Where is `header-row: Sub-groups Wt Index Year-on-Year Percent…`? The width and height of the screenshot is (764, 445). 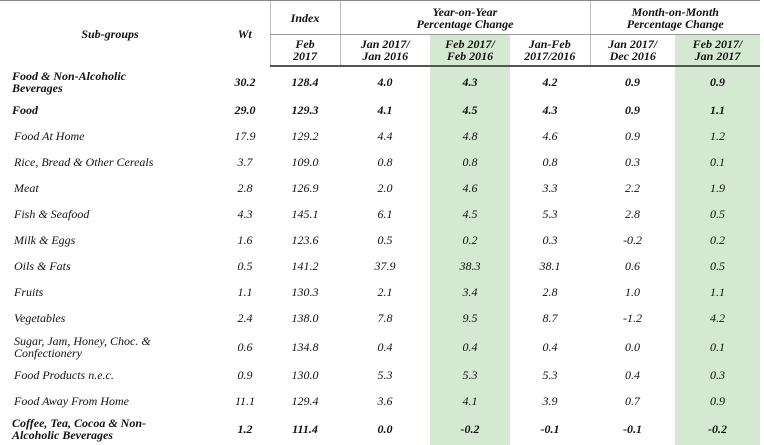 header-row: Sub-groups Wt Index Year-on-Year Percent… is located at coordinates (380, 33).